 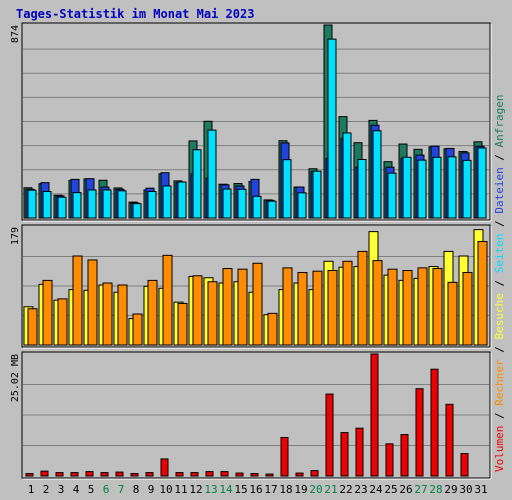 What do you see at coordinates (210, 489) in the screenshot?
I see `x-tick-day-13: 13` at bounding box center [210, 489].